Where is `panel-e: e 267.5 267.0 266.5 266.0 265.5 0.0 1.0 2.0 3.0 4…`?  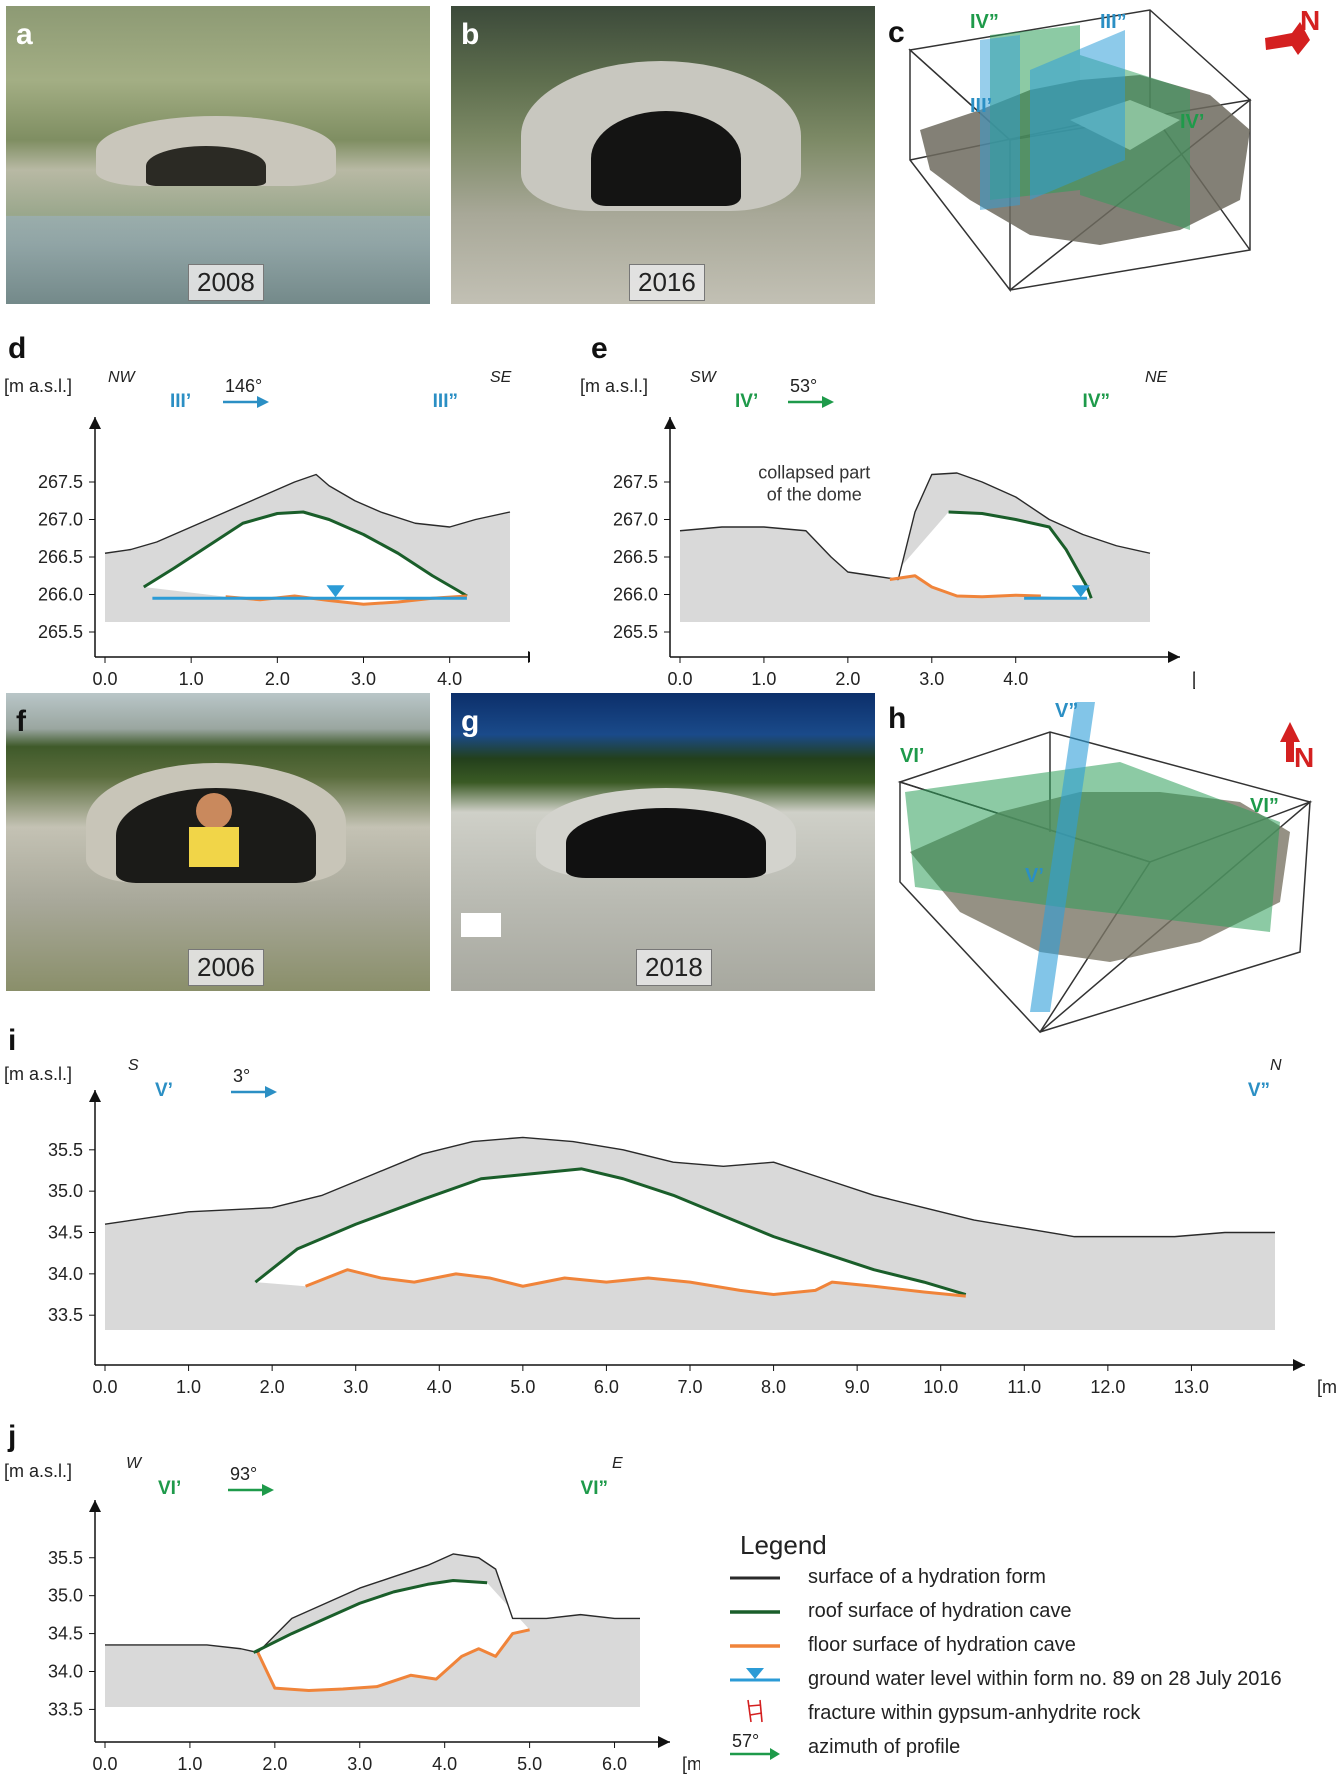
panel-e: e 267.5 267.0 266.5 266.0 265.5 0.0 1.0 2.0 3.0 4… is located at coordinates (896, 512).